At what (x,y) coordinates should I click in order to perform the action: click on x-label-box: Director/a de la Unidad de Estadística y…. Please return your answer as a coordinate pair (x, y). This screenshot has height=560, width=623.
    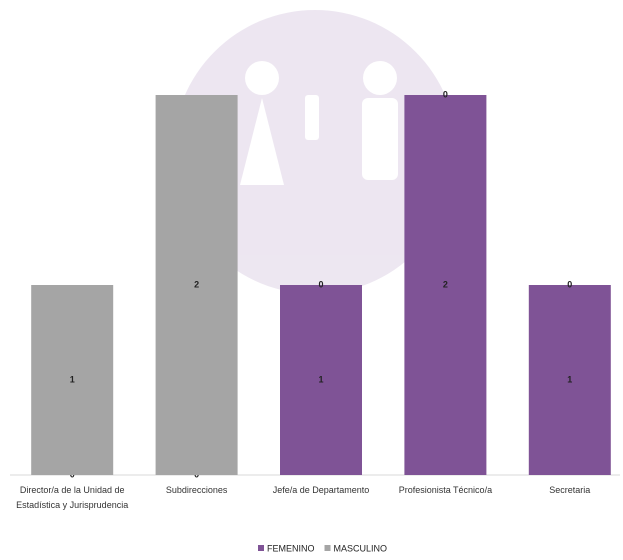
    Looking at the image, I should click on (72, 497).